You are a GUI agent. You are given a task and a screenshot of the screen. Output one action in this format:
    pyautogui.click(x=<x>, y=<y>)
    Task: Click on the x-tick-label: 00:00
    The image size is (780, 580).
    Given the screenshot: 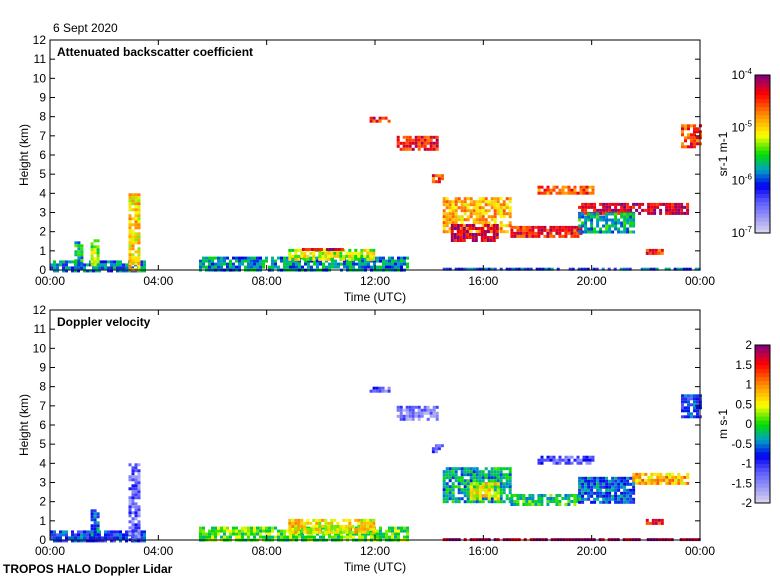 What is the action you would take?
    pyautogui.click(x=700, y=551)
    